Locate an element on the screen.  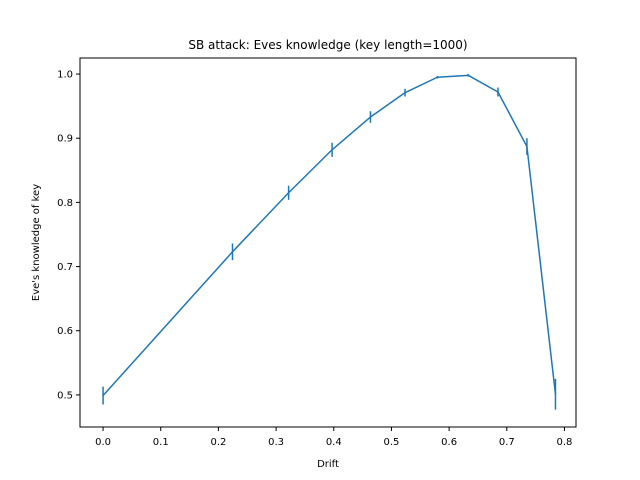
x-tick-label: 0.1 is located at coordinates (161, 442).